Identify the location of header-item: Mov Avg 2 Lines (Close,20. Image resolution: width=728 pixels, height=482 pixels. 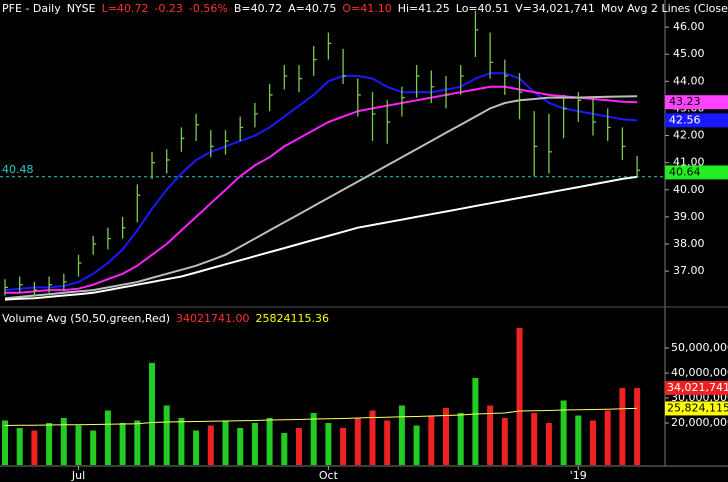
(664, 8).